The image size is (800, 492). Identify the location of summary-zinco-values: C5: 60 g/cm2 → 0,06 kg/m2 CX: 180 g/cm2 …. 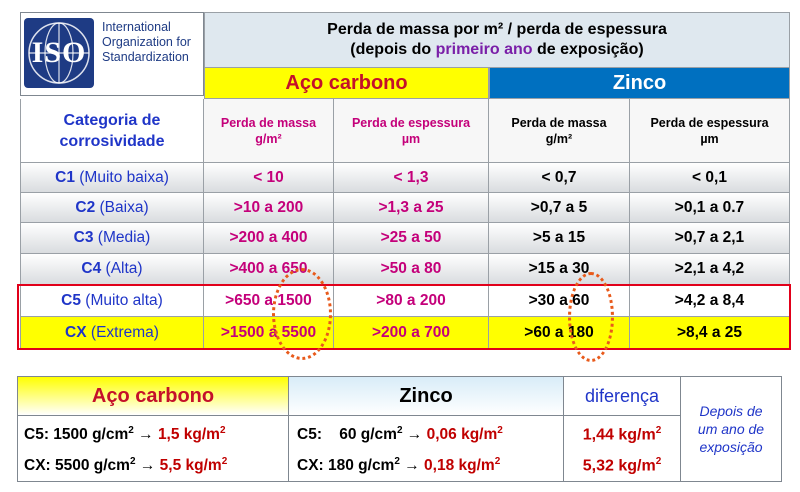
(426, 449).